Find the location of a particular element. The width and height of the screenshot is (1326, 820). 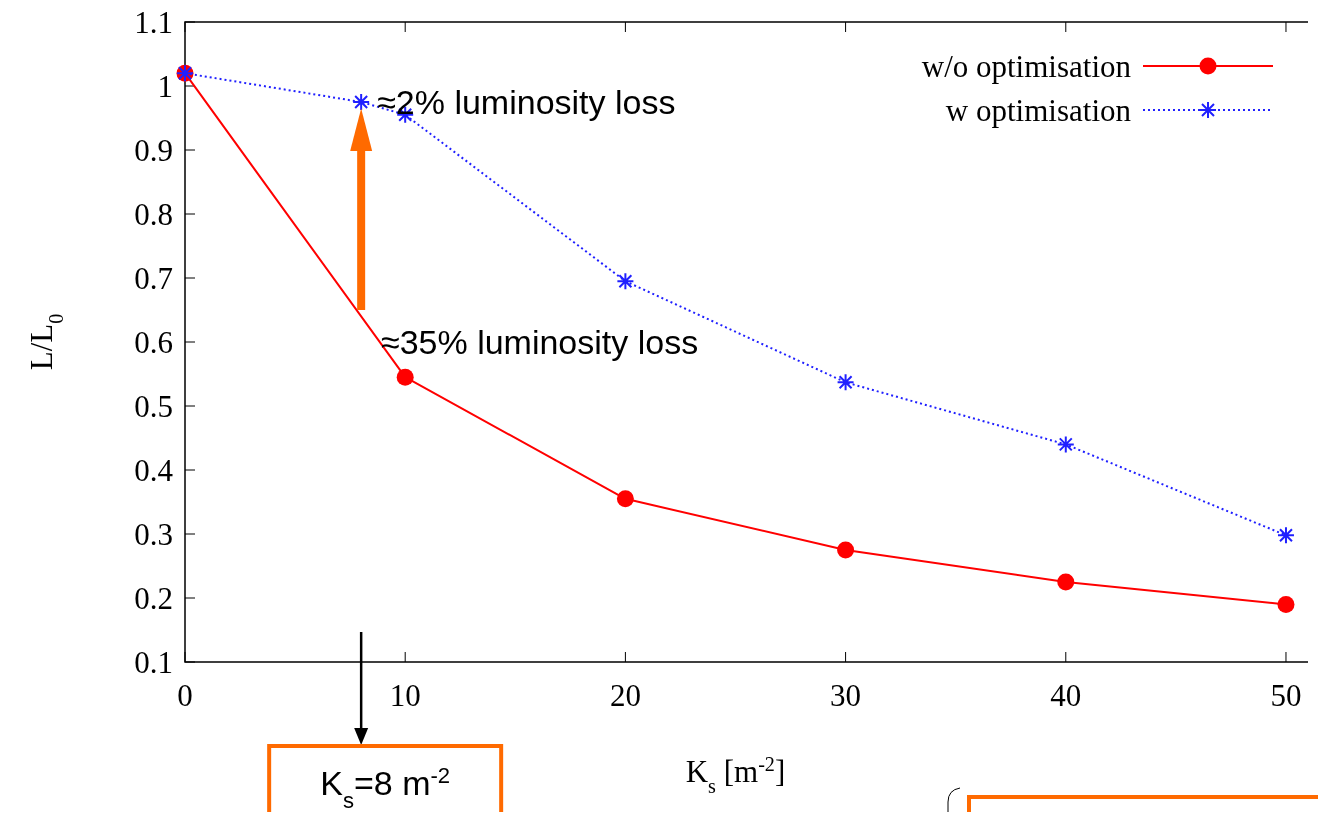

legend-label: w/o optimisation is located at coordinates (1026, 66).